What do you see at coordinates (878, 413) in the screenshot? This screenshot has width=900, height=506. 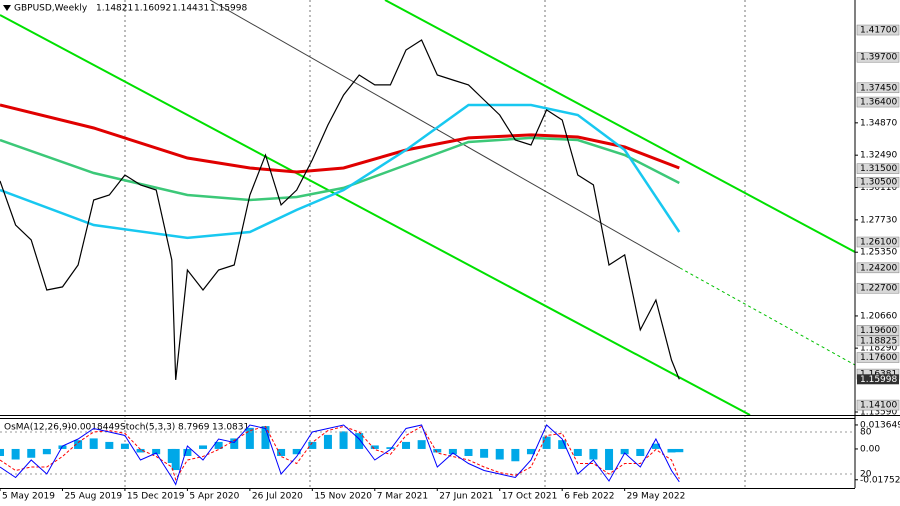 I see `y-tick-label: 1.13590` at bounding box center [878, 413].